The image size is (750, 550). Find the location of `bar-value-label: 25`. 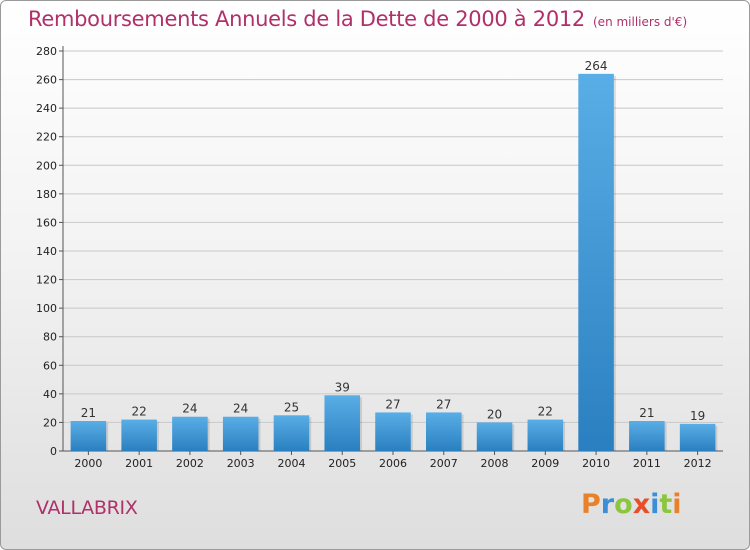

bar-value-label: 25 is located at coordinates (291, 407).